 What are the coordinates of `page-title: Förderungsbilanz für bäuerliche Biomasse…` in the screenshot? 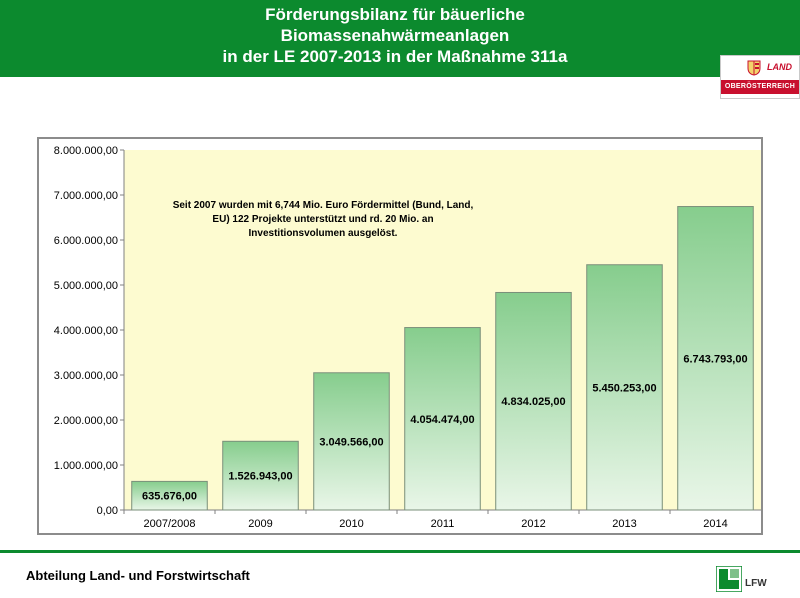 It's located at (395, 35).